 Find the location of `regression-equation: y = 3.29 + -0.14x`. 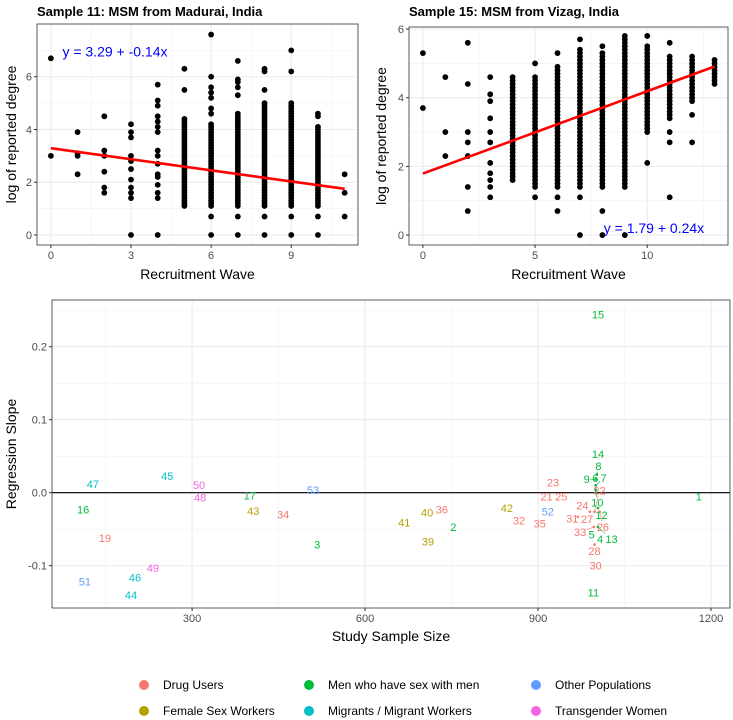

regression-equation: y = 3.29 + -0.14x is located at coordinates (114, 52).